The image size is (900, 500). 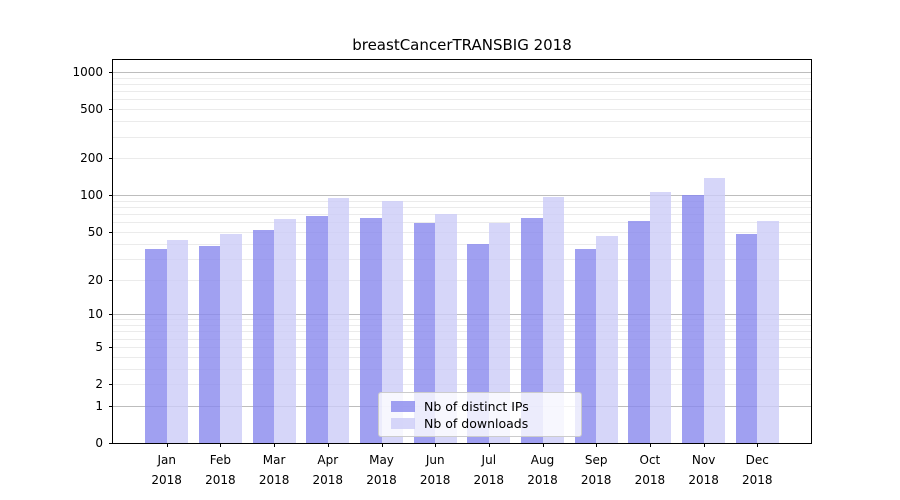 What do you see at coordinates (758, 445) in the screenshot?
I see `x-tick-mark-dec` at bounding box center [758, 445].